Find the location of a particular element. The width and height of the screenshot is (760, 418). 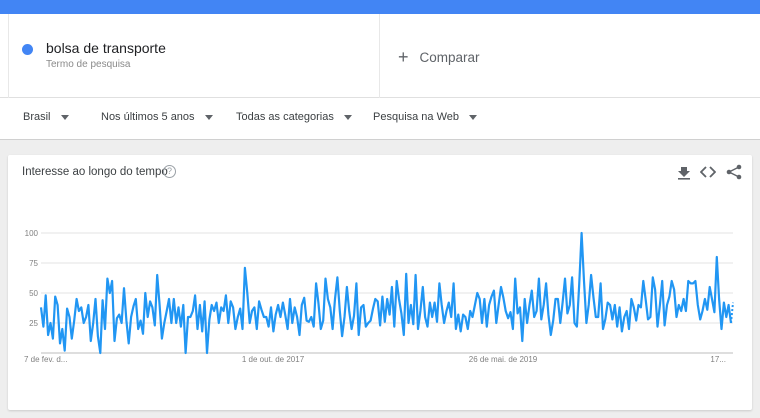

embed-icon is located at coordinates (708, 172).